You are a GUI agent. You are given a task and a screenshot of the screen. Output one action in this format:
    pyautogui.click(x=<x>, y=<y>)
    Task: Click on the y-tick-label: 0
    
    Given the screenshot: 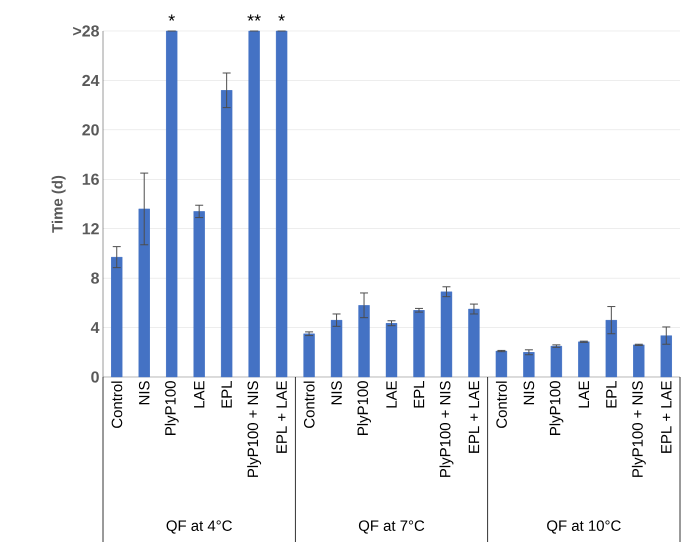 What is the action you would take?
    pyautogui.click(x=95, y=376)
    